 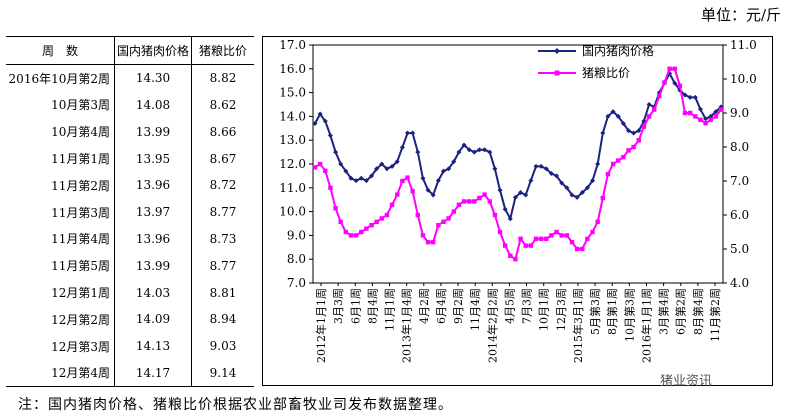 I want to click on cell-pork-price: 14.17, so click(x=153, y=373).